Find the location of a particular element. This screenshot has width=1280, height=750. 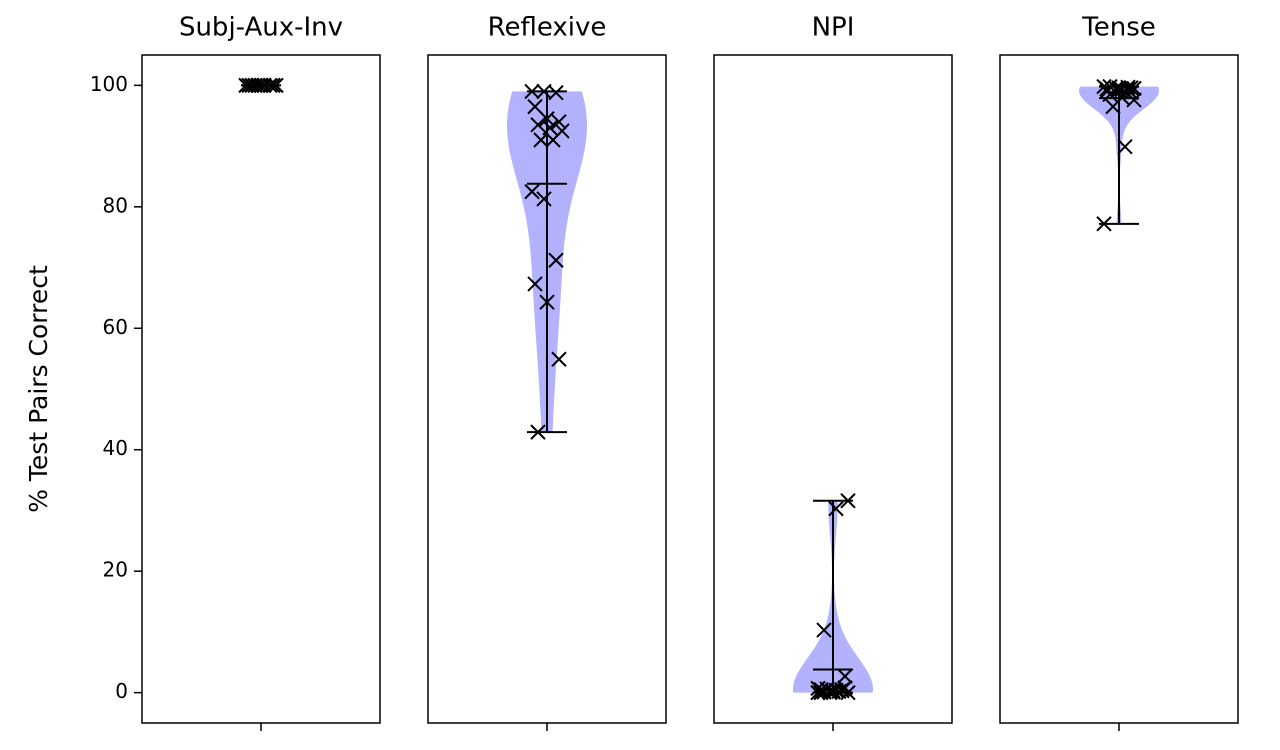

y-tick-label: 40 is located at coordinates (115, 448).